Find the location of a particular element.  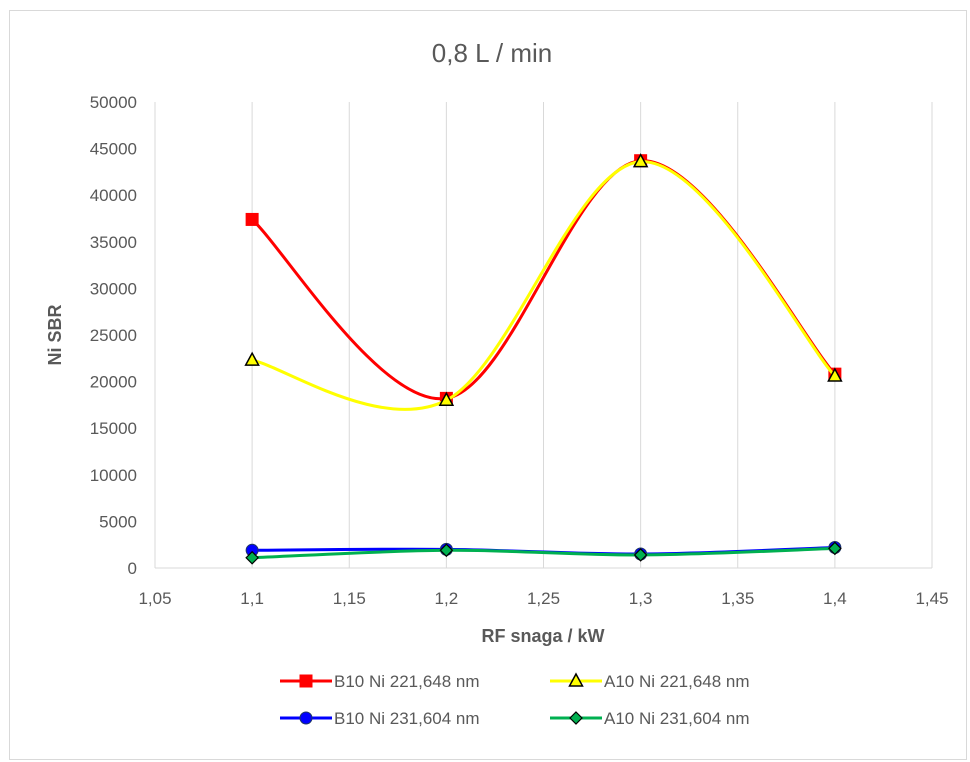

chart-title: 0,8 L / min is located at coordinates (492, 53).